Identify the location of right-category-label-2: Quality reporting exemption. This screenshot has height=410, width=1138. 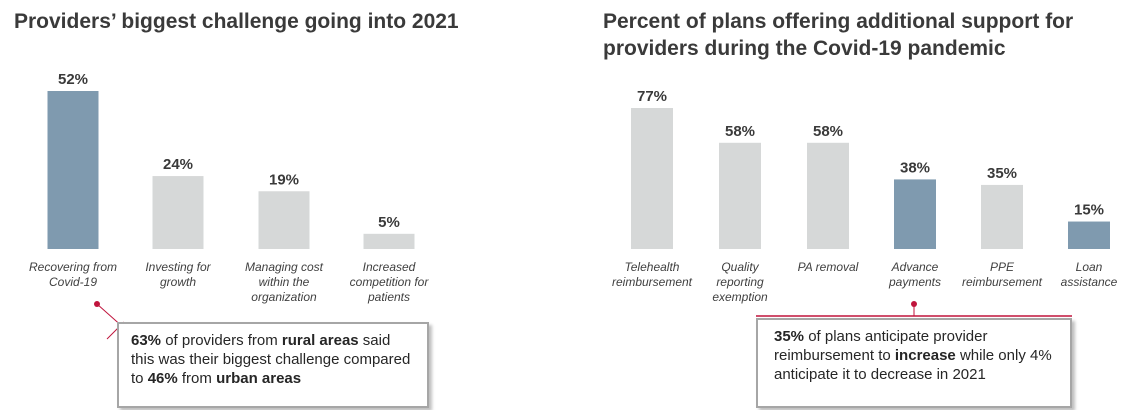
(740, 282).